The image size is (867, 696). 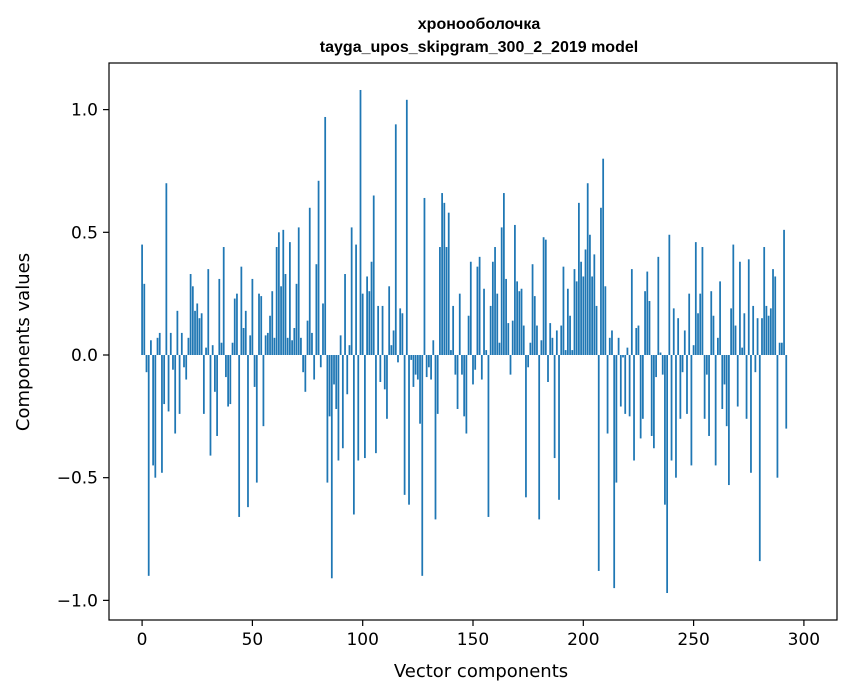 I want to click on chart-subtitle: tayga_upos_skipgram_300_2_2019 model, so click(x=479, y=47).